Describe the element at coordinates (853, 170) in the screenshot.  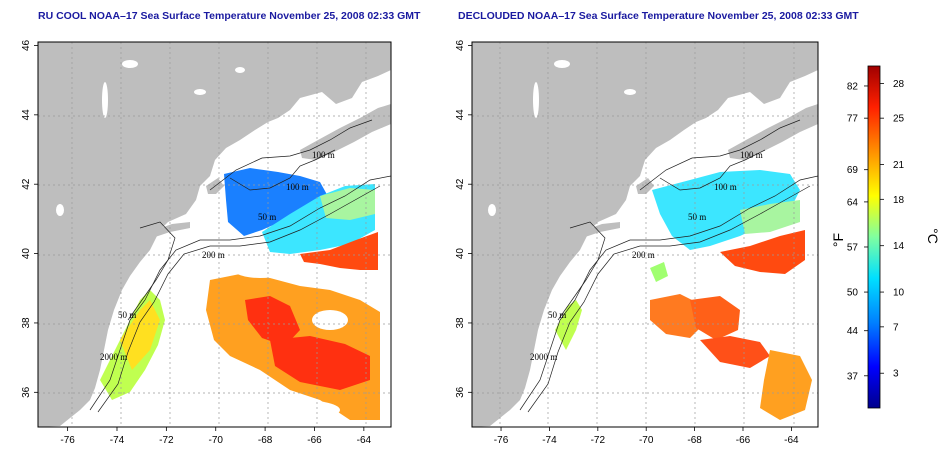
I see `fahrenheit-tick-label: 69` at that location.